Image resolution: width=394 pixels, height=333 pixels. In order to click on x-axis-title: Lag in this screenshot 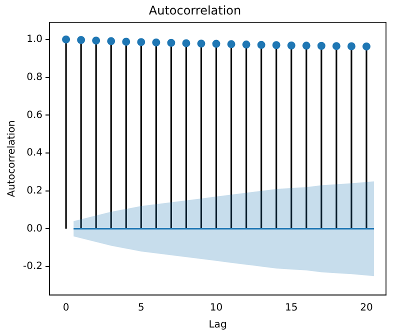, I will do `click(217, 325)`.